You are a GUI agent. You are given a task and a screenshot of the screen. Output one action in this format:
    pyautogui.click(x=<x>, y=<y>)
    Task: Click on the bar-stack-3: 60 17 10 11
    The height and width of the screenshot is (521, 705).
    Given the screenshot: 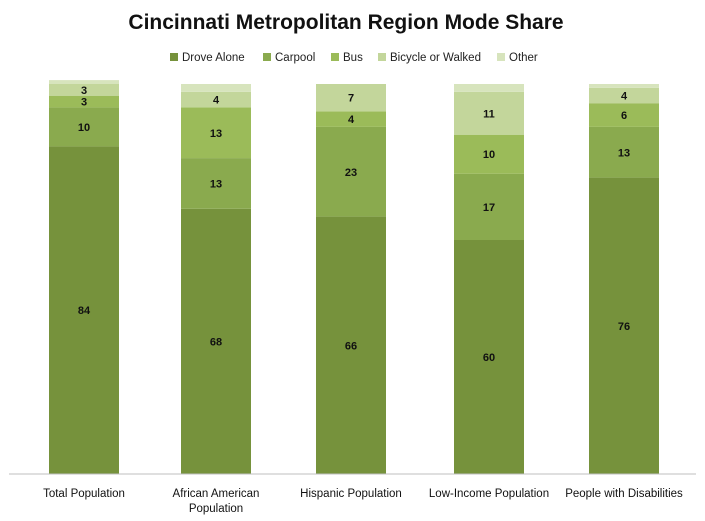 What is the action you would take?
    pyautogui.click(x=489, y=279)
    